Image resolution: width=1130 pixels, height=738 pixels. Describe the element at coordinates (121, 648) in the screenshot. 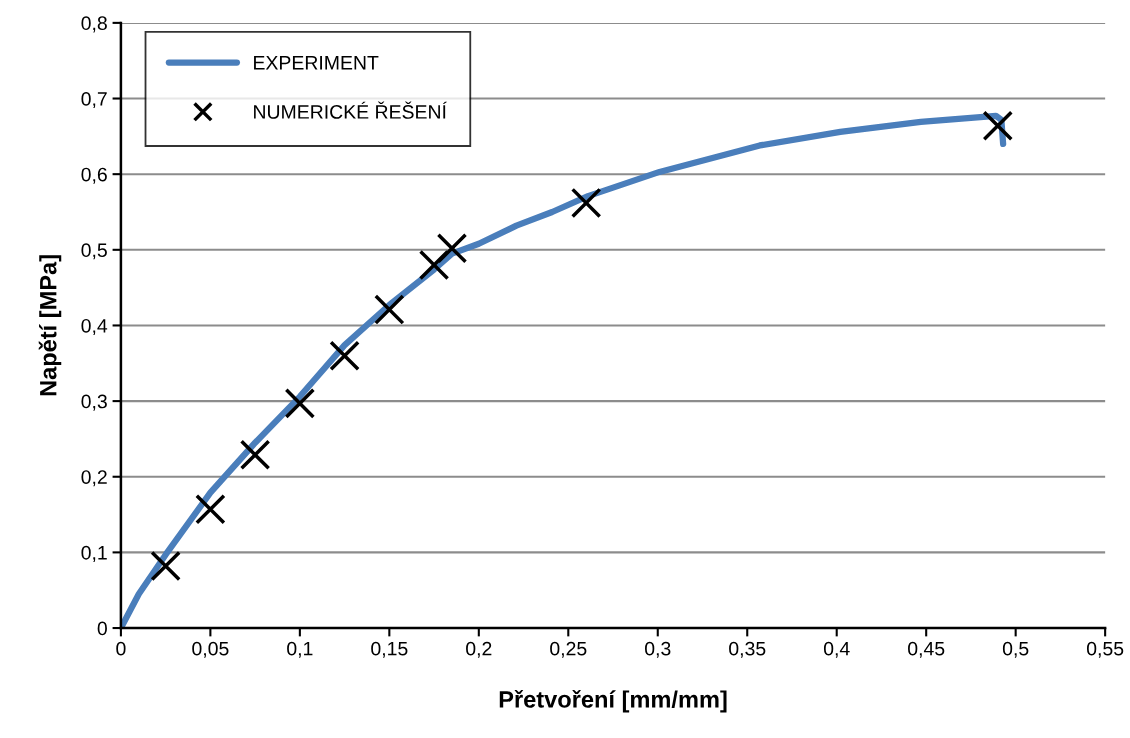

I see `x-tick-label: 0` at that location.